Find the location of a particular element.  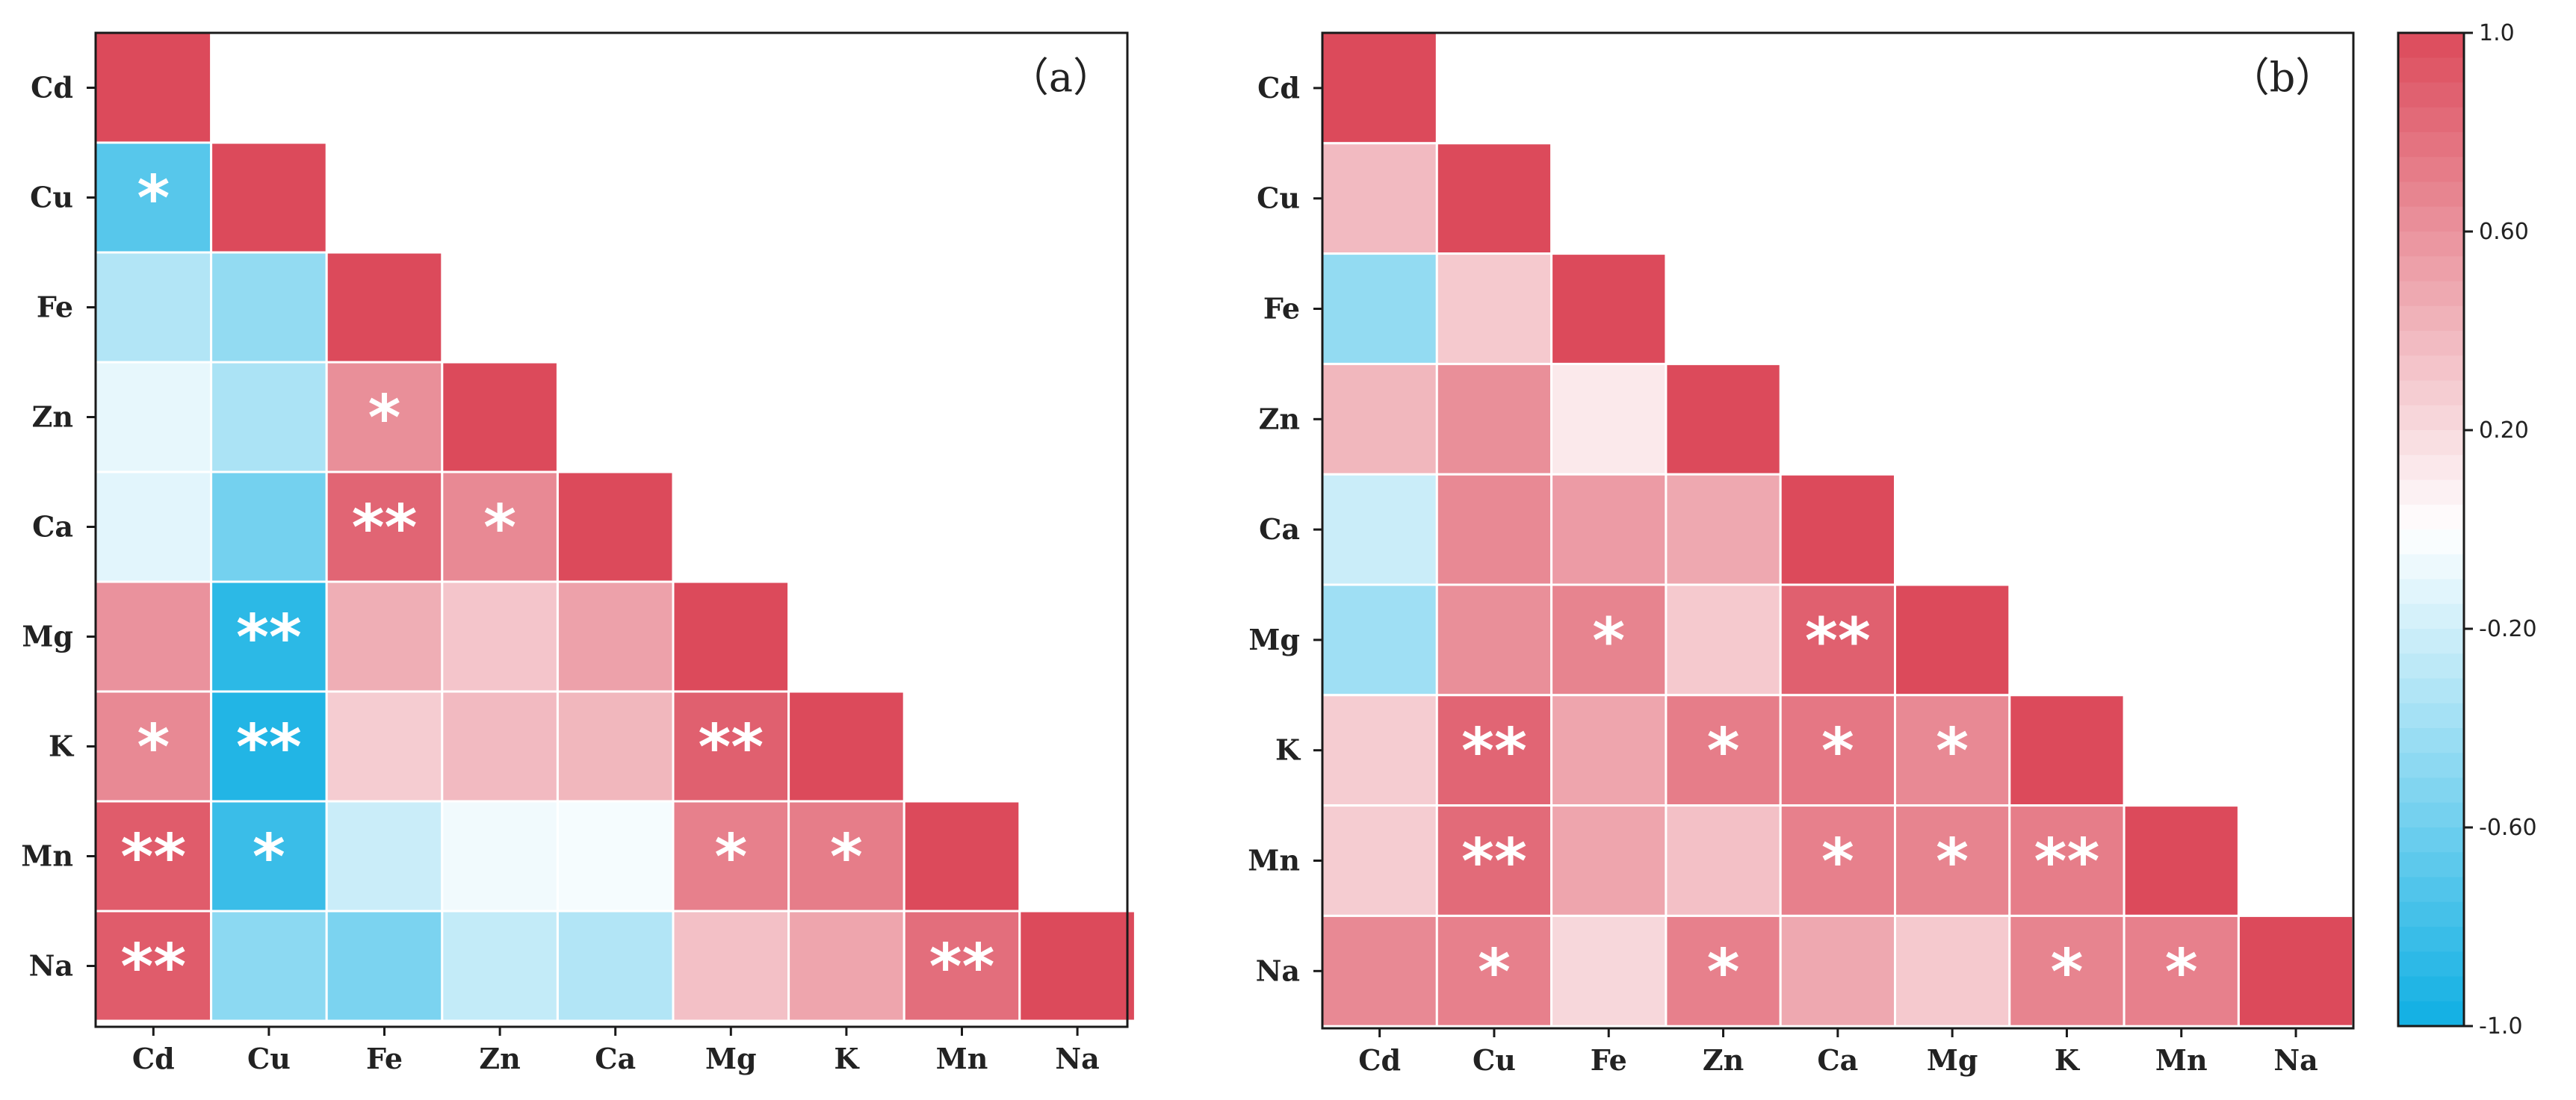

heatmap-cell-b-na-mg is located at coordinates (1952, 971).